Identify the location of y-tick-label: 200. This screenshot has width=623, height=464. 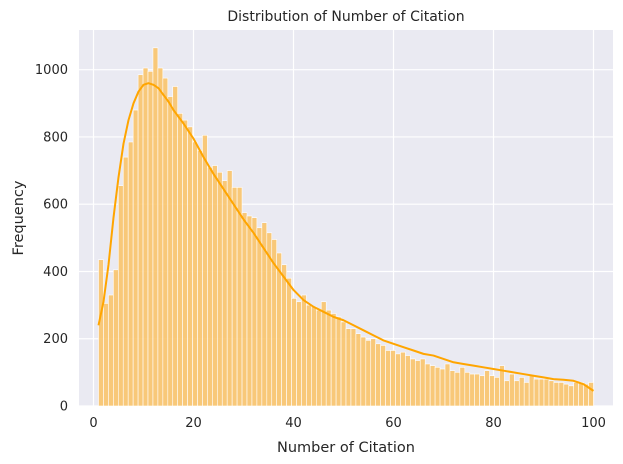
(55, 339).